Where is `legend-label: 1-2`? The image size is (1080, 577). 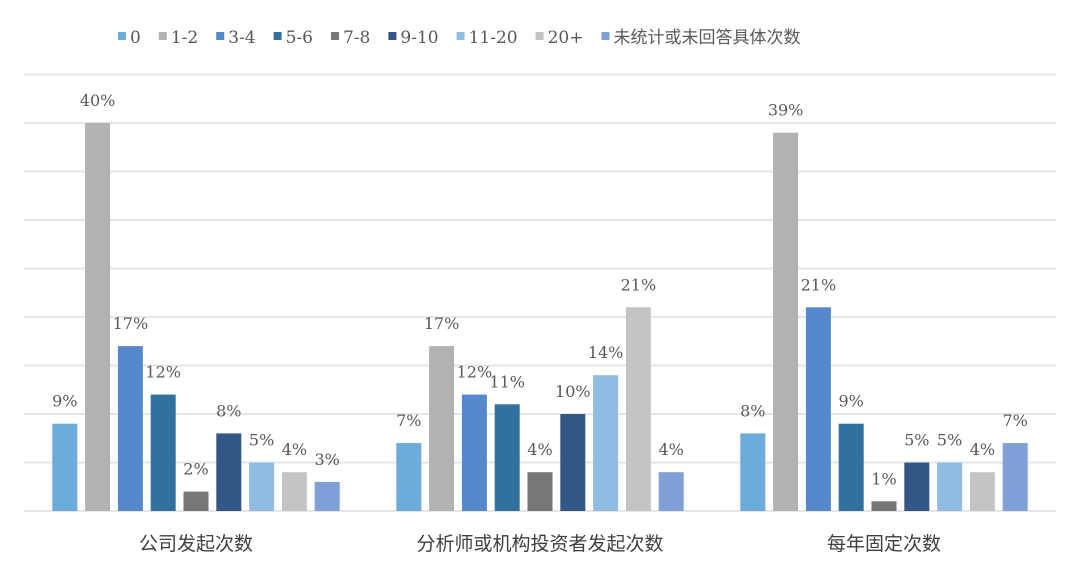 legend-label: 1-2 is located at coordinates (184, 38).